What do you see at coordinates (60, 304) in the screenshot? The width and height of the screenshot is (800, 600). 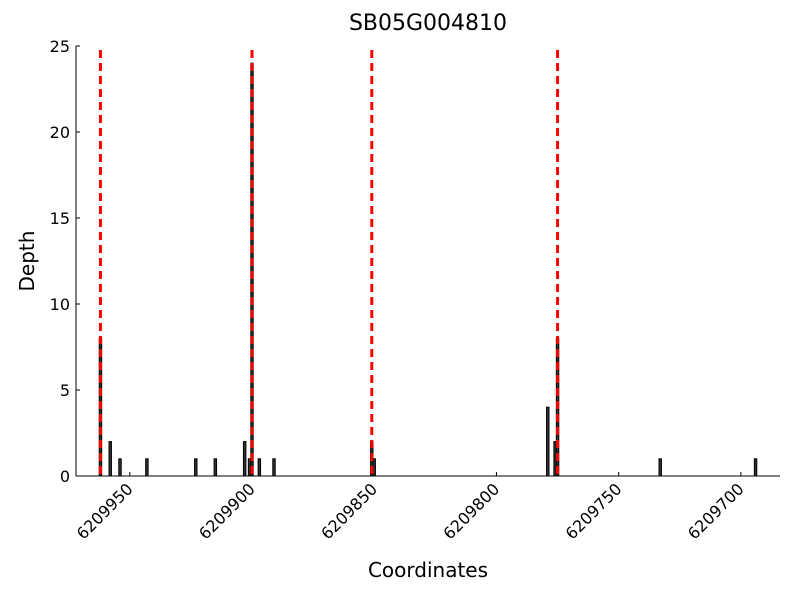 I see `y-tick-label: 10` at bounding box center [60, 304].